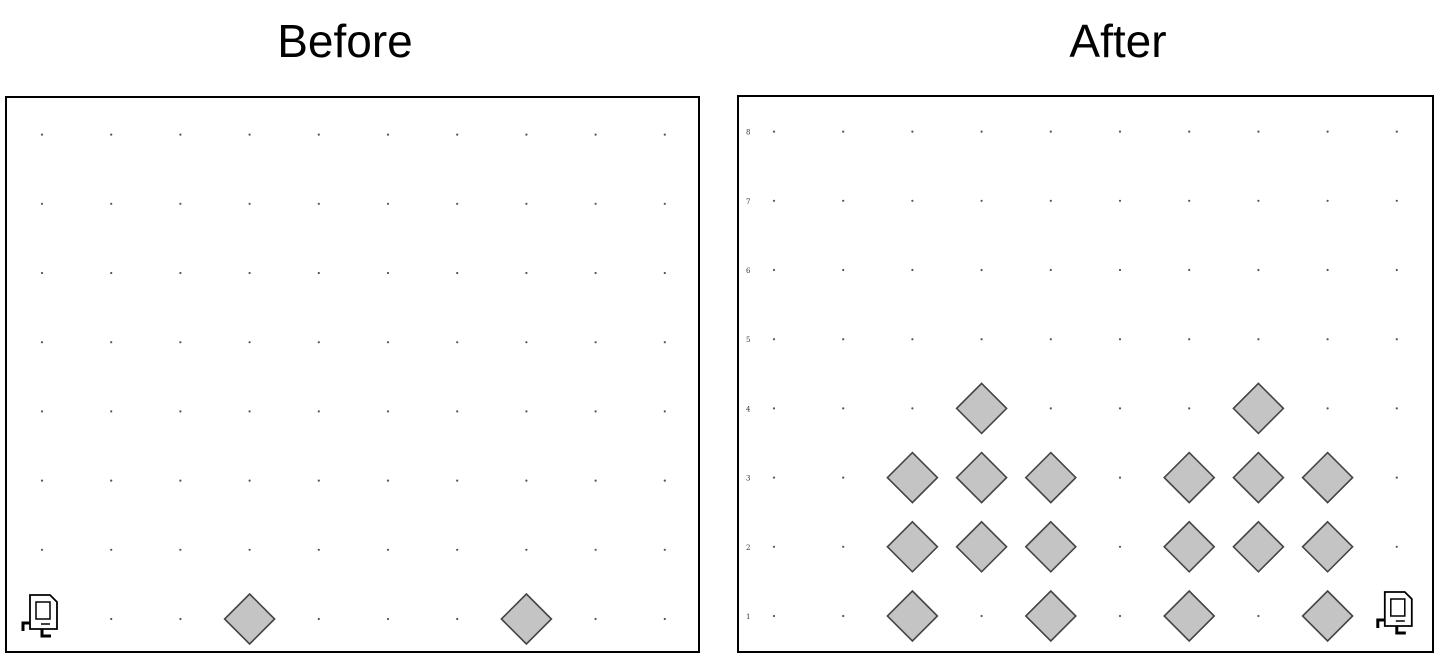 The image size is (1438, 660). I want to click on row-number-label: 6, so click(748, 271).